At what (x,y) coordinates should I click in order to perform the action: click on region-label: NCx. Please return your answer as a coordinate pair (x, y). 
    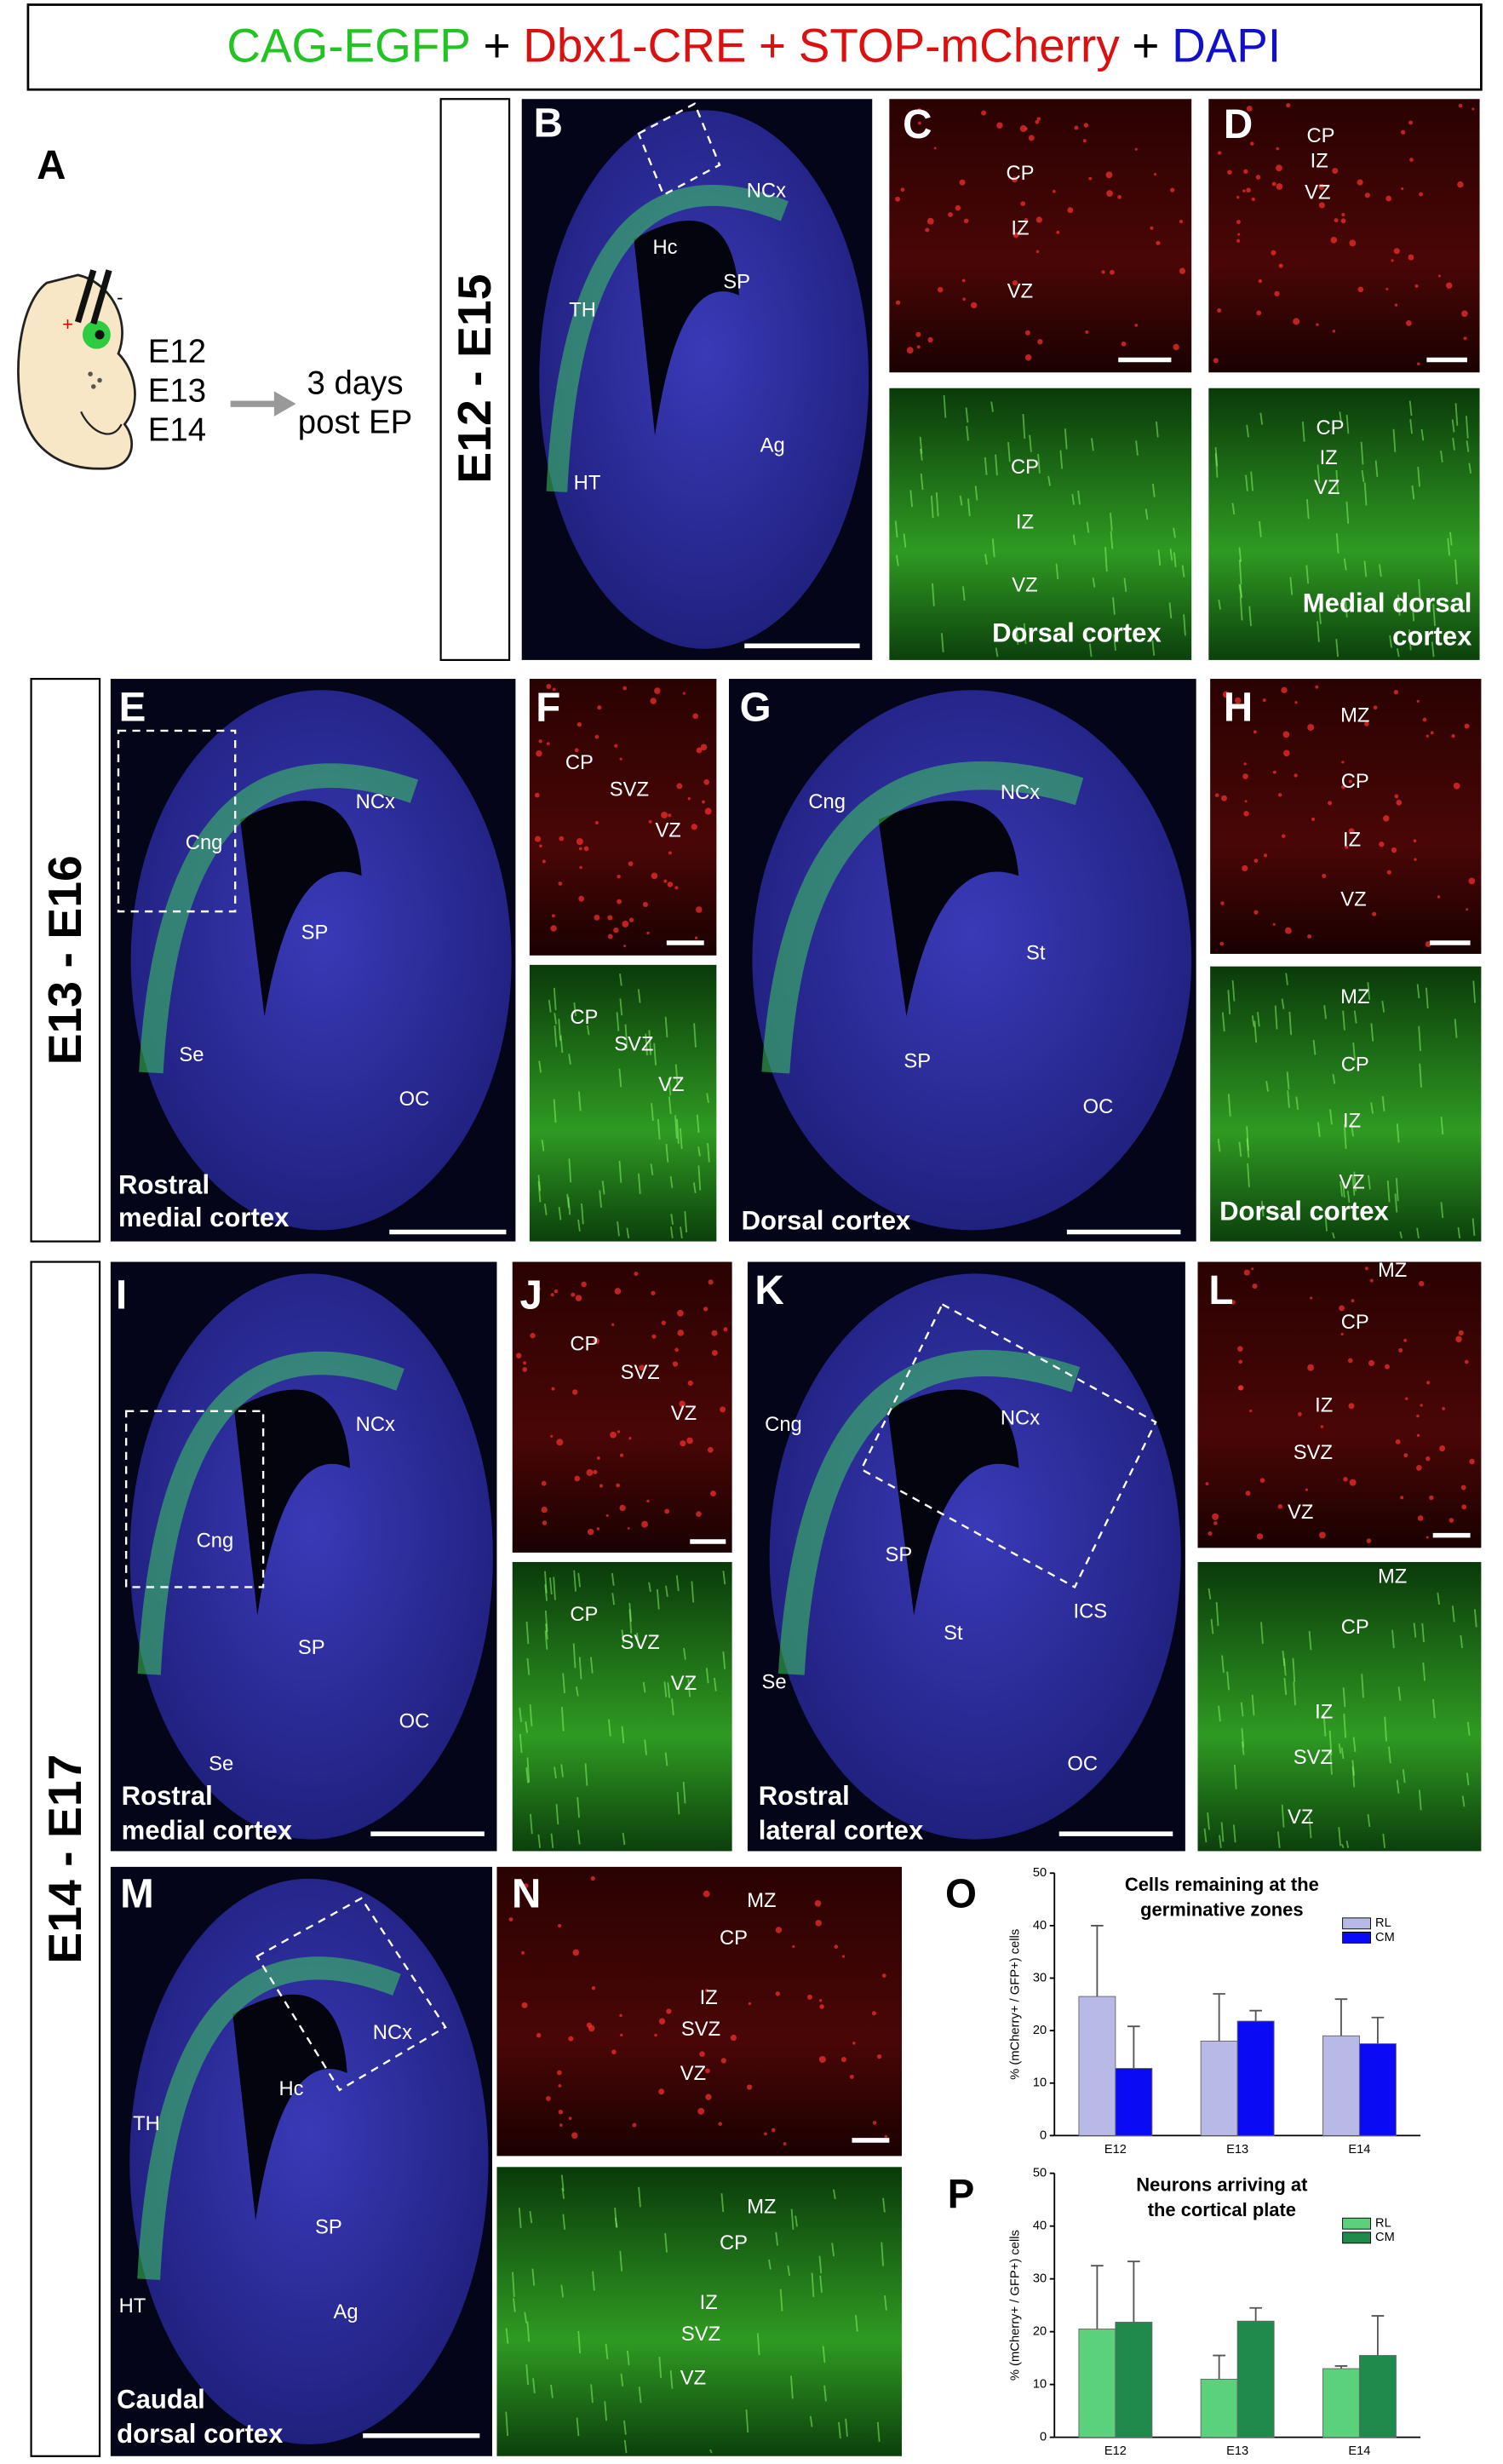
    Looking at the image, I should click on (375, 1424).